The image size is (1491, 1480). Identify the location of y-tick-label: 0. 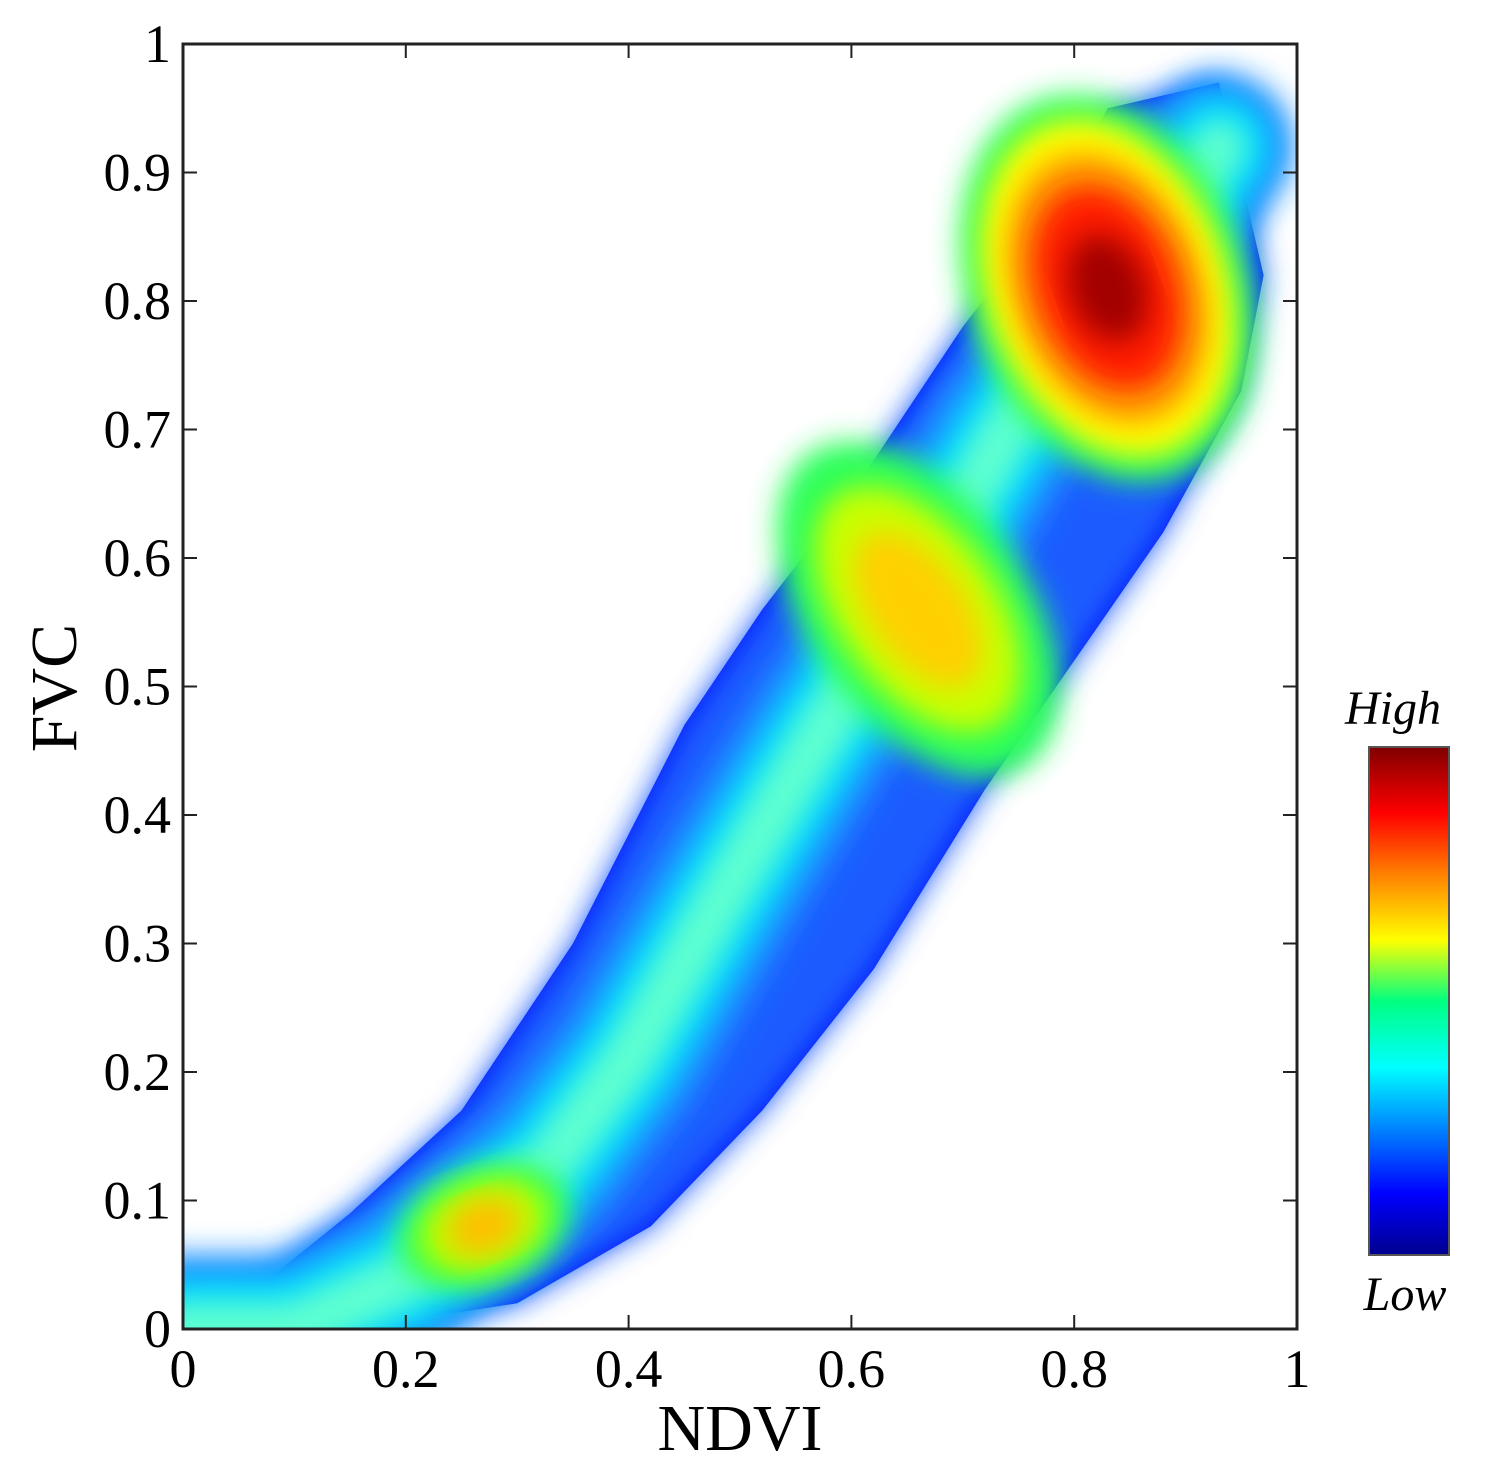
(157, 1329).